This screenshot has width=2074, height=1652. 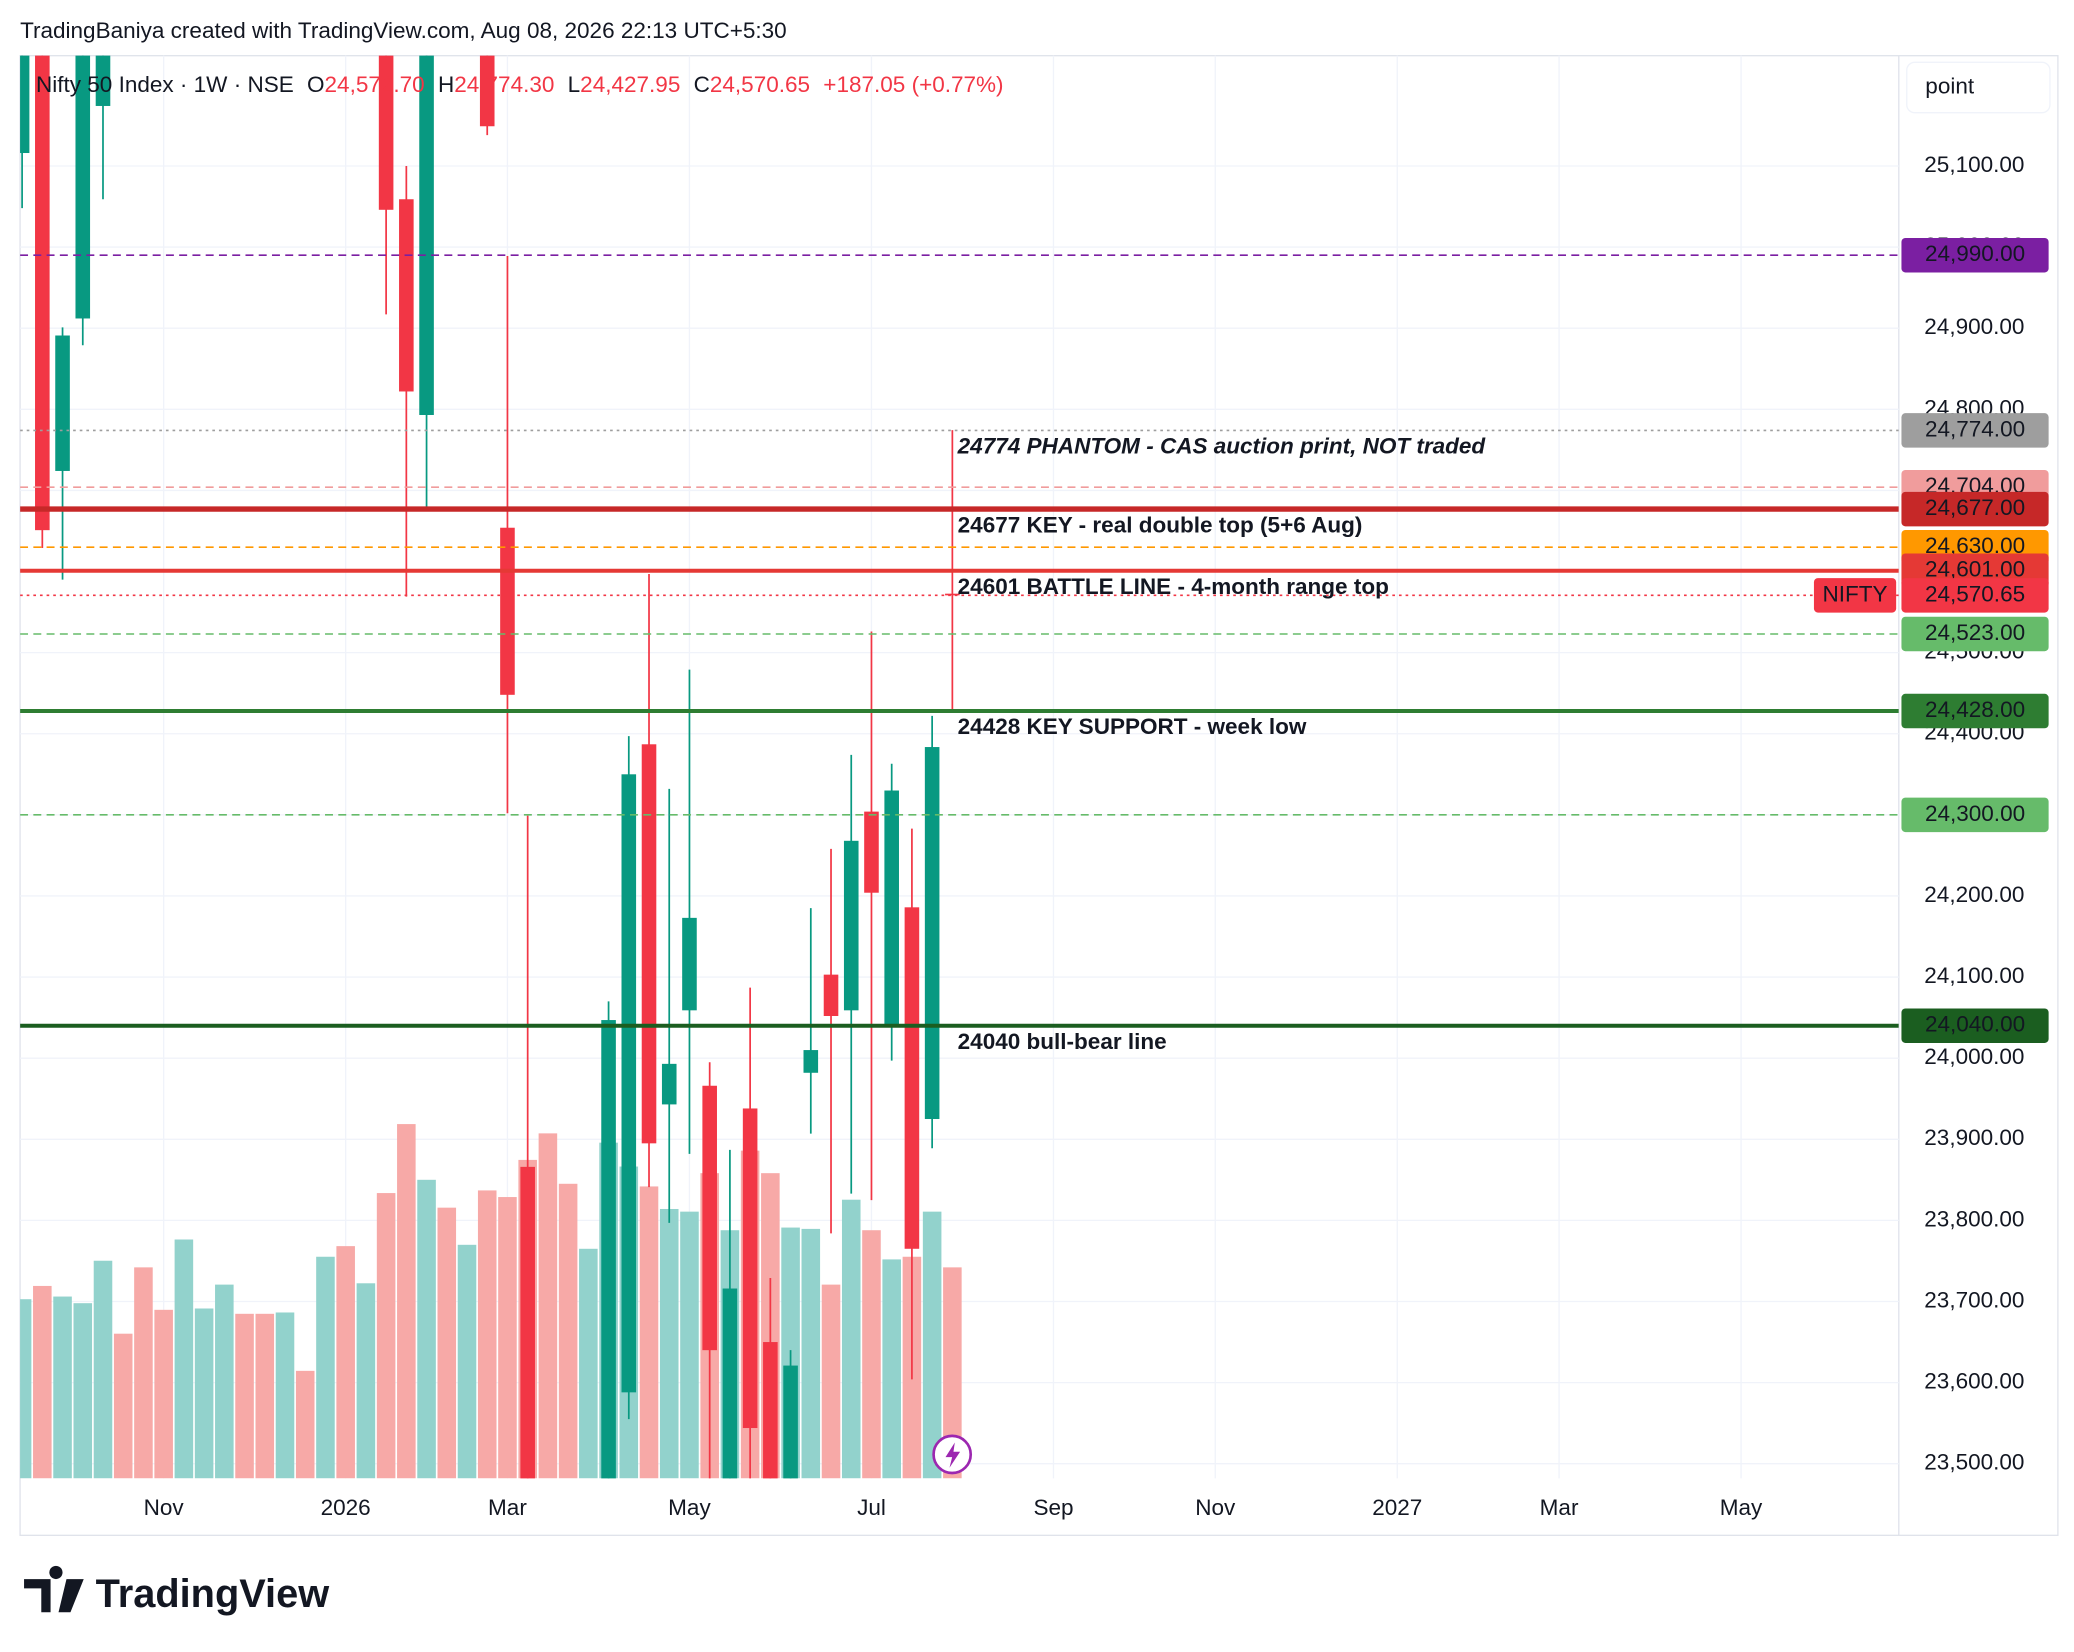 I want to click on price-label: 24,774.00, so click(x=1975, y=428).